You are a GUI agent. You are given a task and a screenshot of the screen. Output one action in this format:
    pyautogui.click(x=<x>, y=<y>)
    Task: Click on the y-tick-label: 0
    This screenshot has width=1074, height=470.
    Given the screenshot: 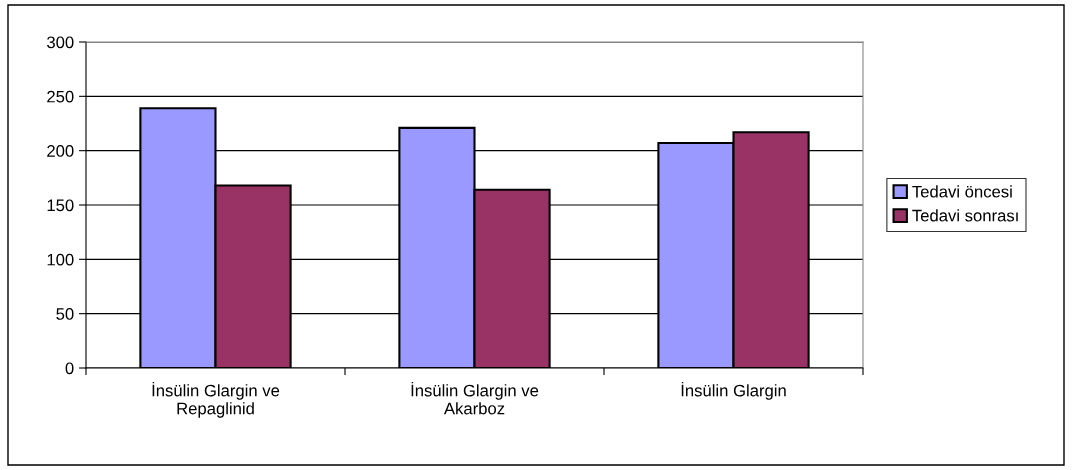 What is the action you would take?
    pyautogui.click(x=69, y=368)
    